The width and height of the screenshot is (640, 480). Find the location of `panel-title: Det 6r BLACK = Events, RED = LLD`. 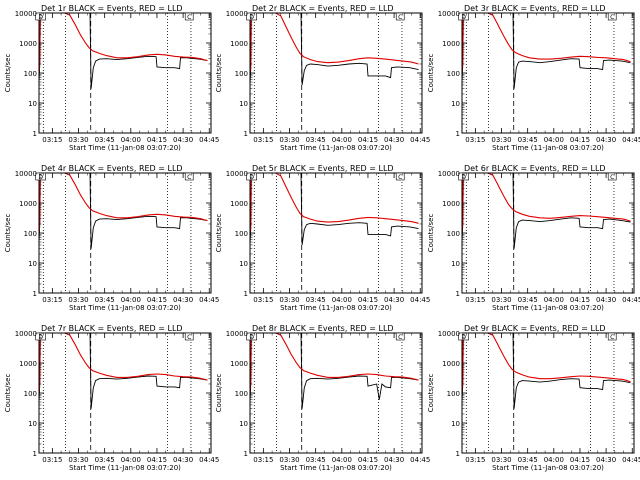

panel-title: Det 6r BLACK = Events, RED = LLD is located at coordinates (535, 168).